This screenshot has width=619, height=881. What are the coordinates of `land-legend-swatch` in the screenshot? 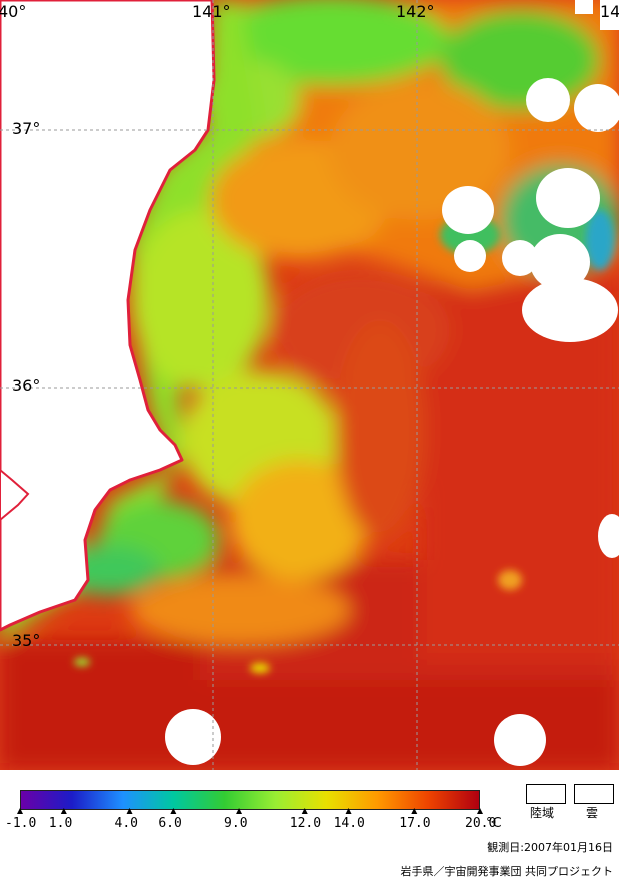 It's located at (546, 794).